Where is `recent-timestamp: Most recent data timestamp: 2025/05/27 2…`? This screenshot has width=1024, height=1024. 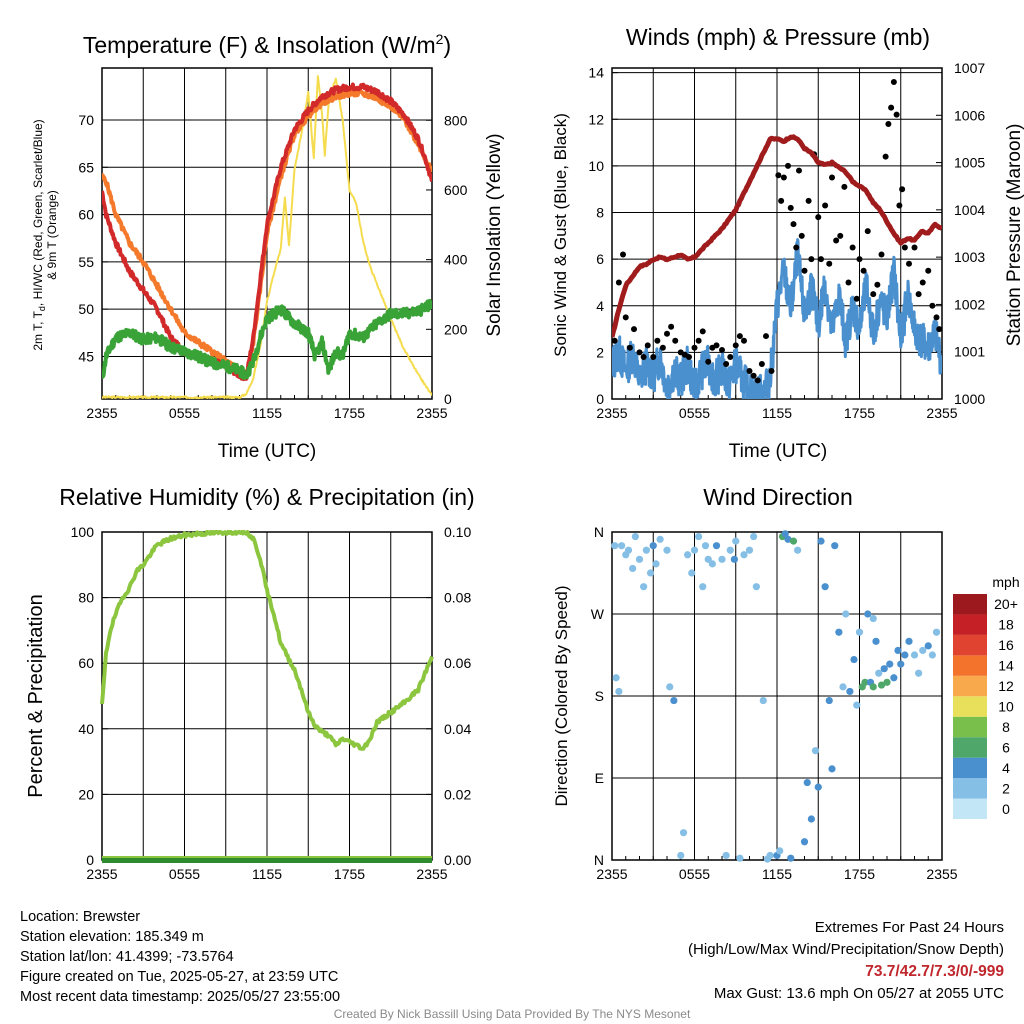 recent-timestamp: Most recent data timestamp: 2025/05/27 2… is located at coordinates (180, 997).